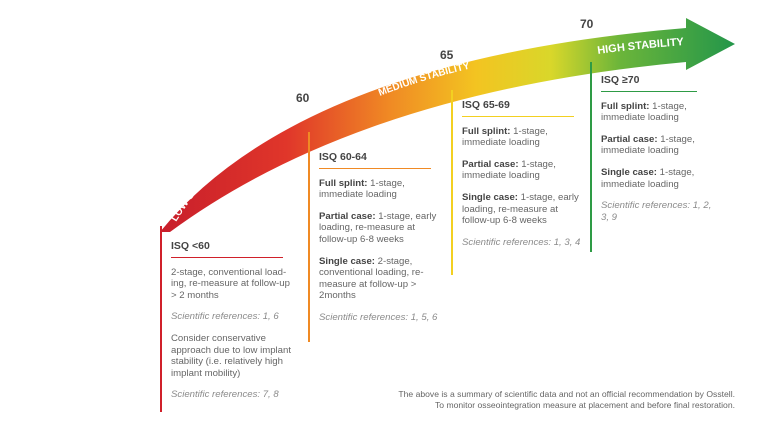 The image size is (765, 432). What do you see at coordinates (225, 395) in the screenshot?
I see `isq-low-note-references: Scientific references: 7, 8` at bounding box center [225, 395].